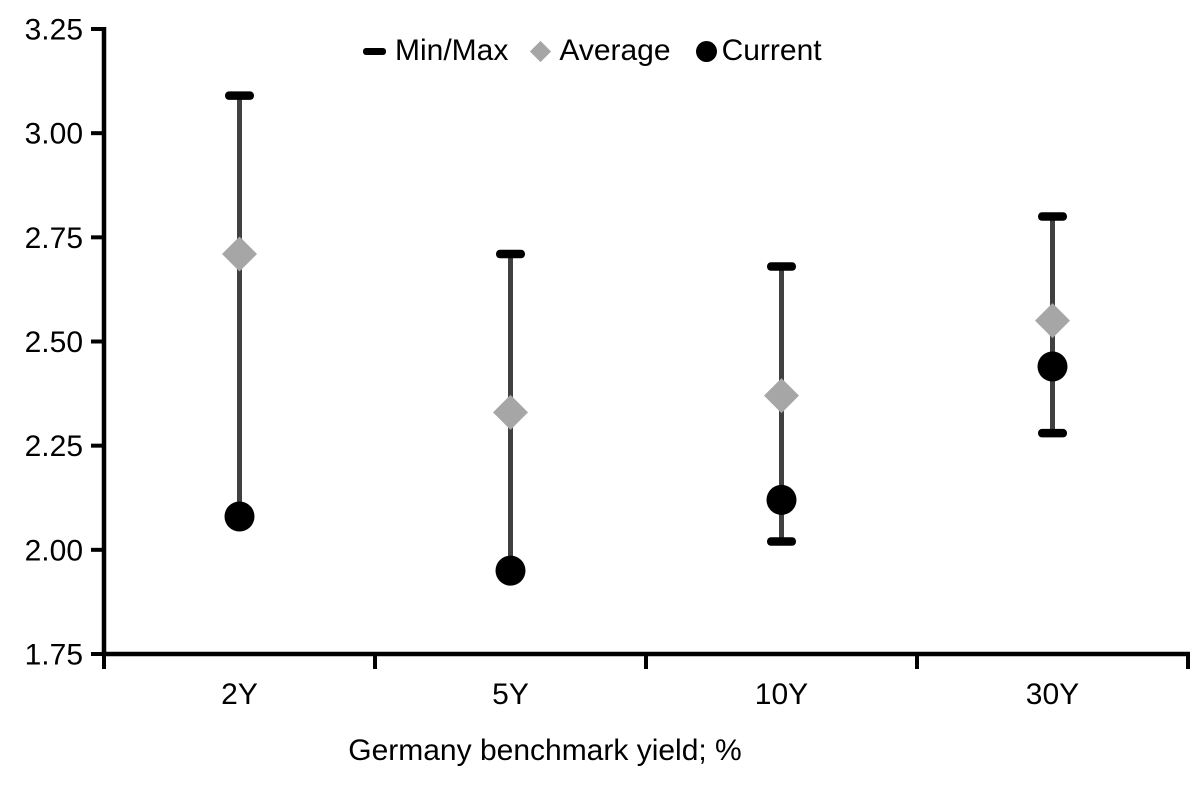 This screenshot has width=1200, height=788. I want to click on average-marker-10Y, so click(781, 396).